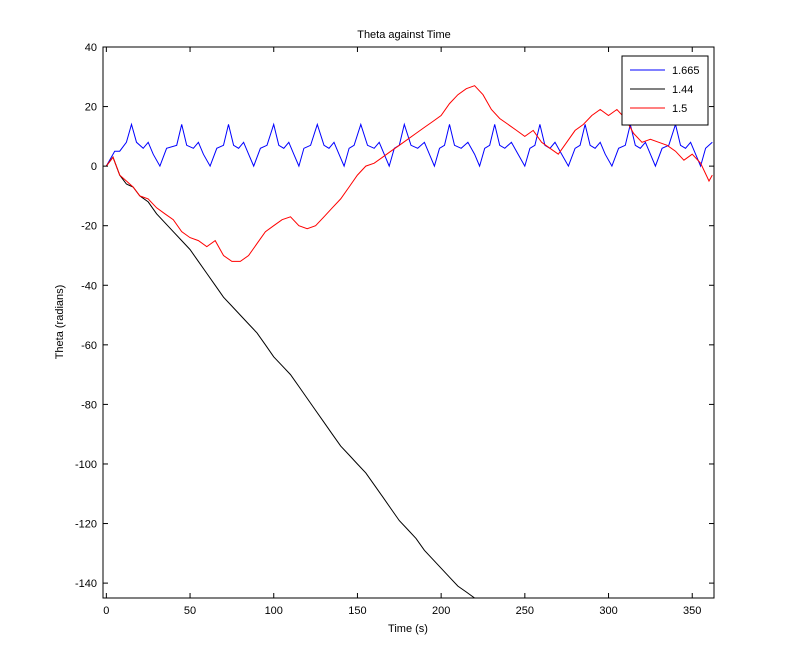  I want to click on x-tick-label: 250, so click(525, 611).